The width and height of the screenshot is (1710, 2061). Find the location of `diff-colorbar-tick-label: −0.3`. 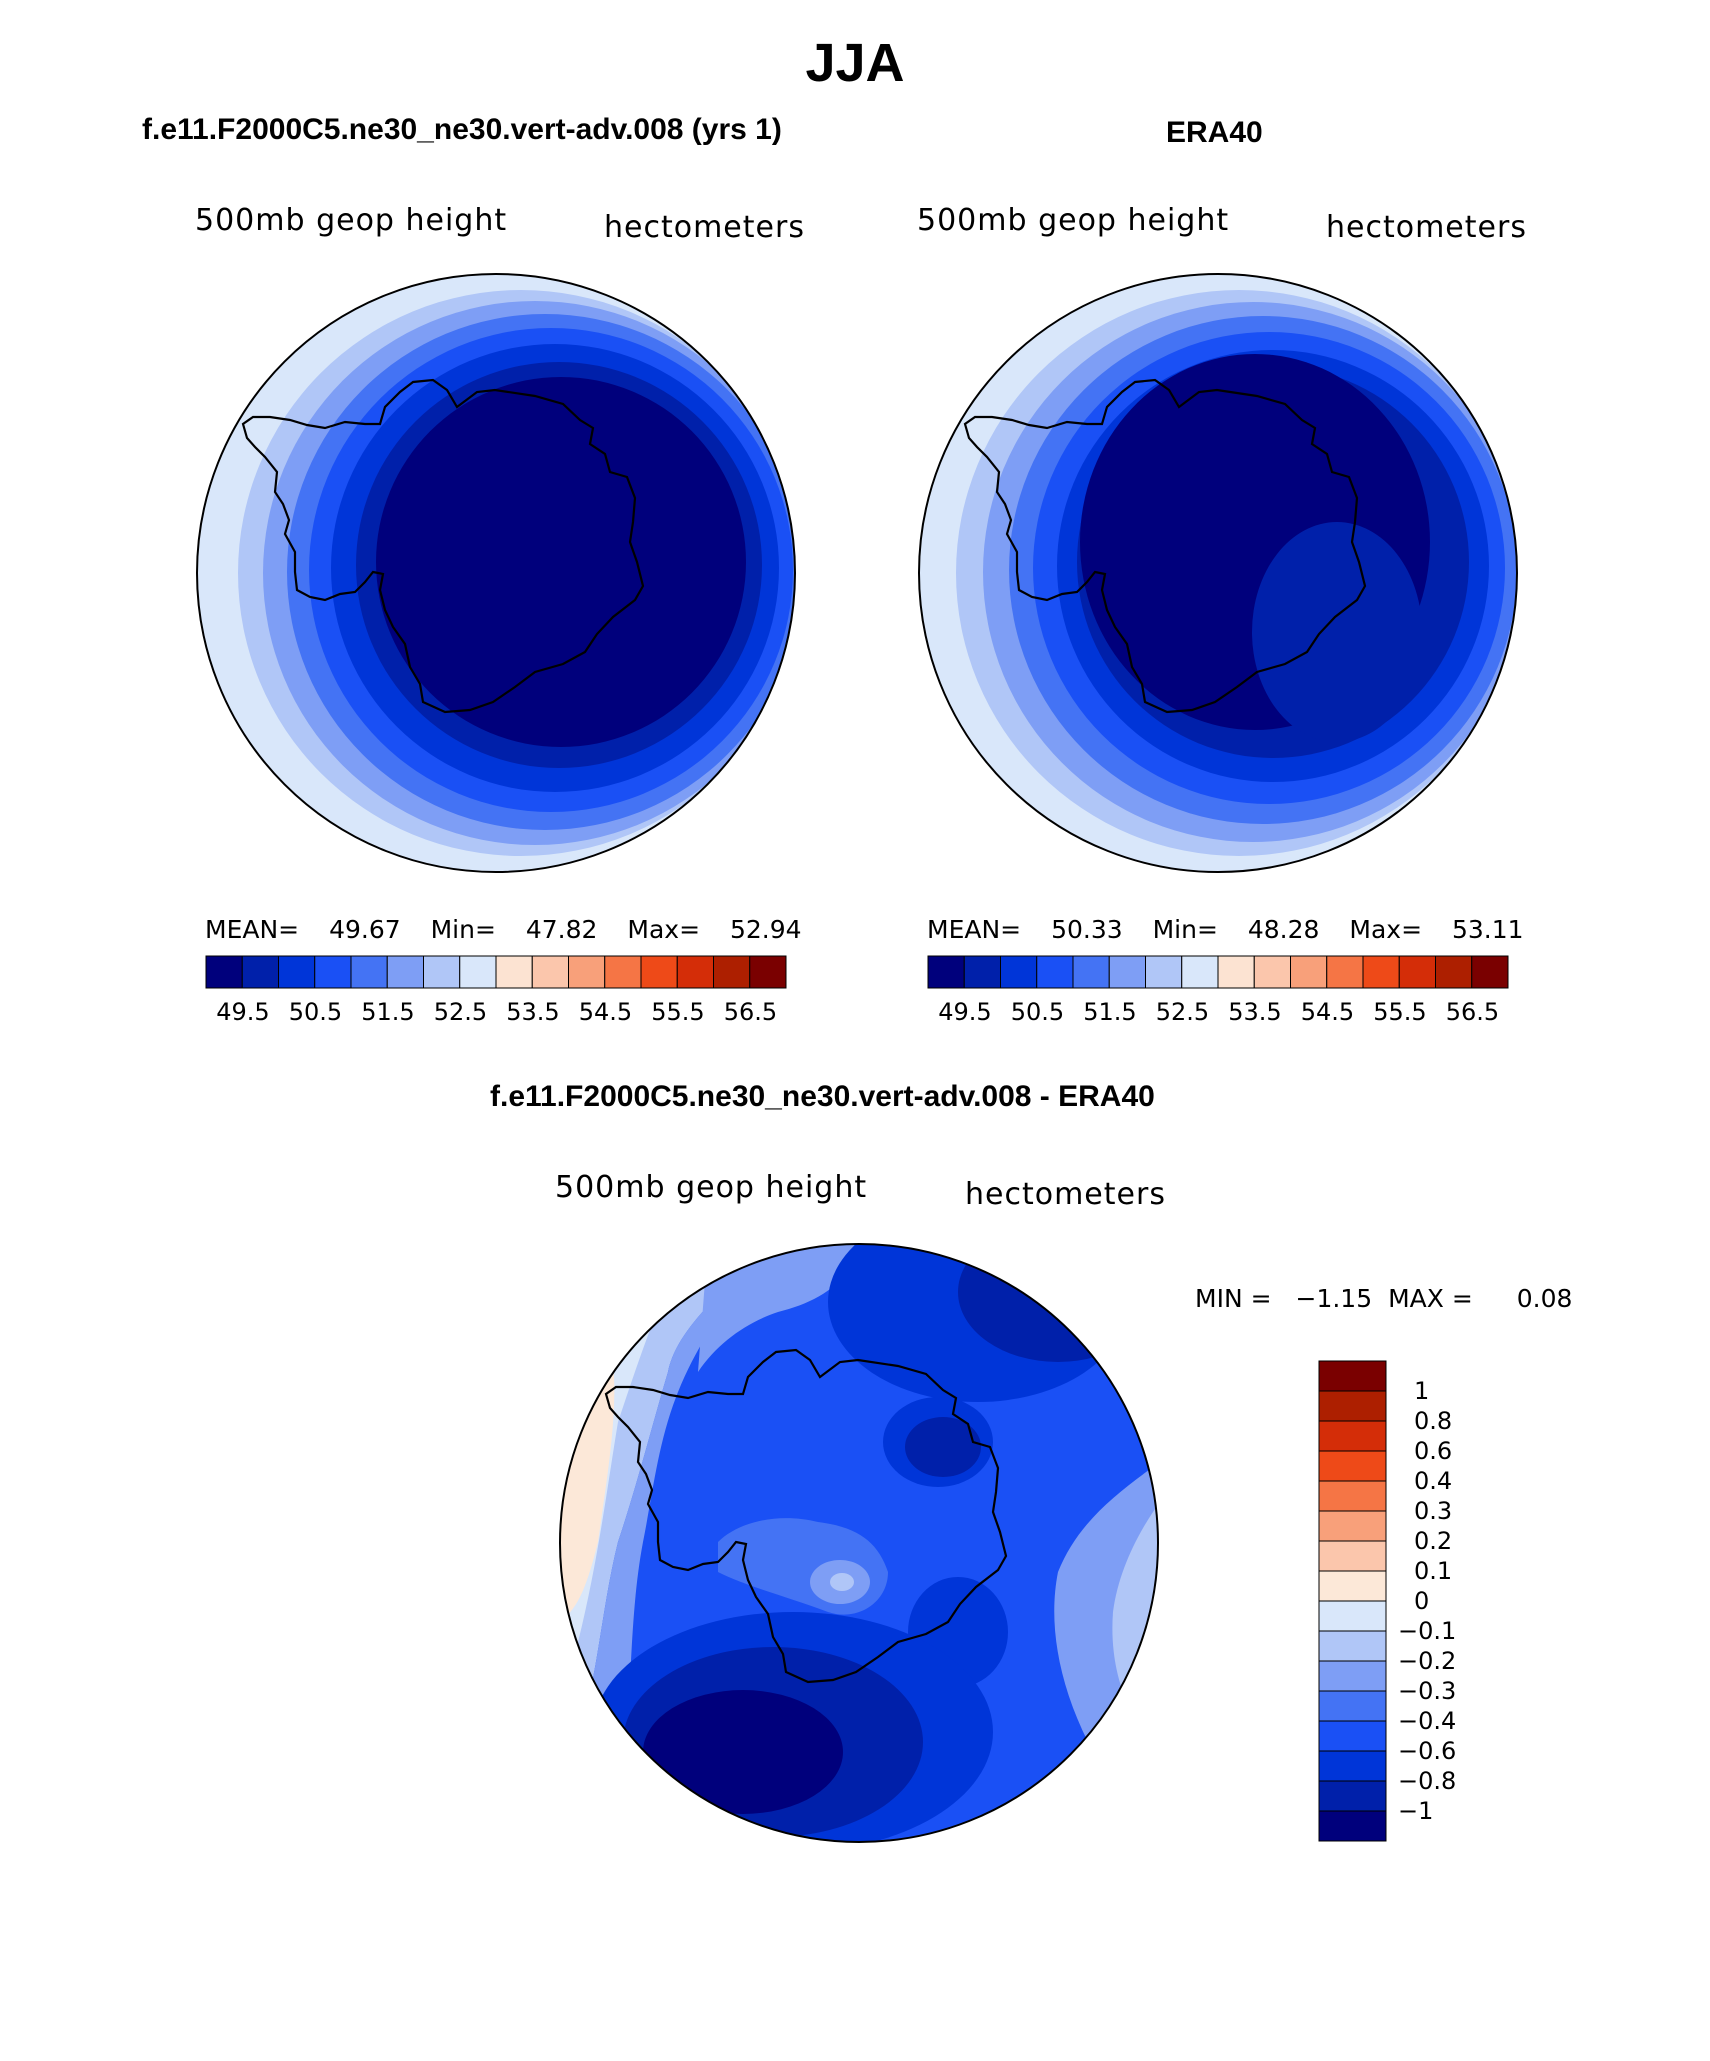

diff-colorbar-tick-label: −0.3 is located at coordinates (1427, 1691).